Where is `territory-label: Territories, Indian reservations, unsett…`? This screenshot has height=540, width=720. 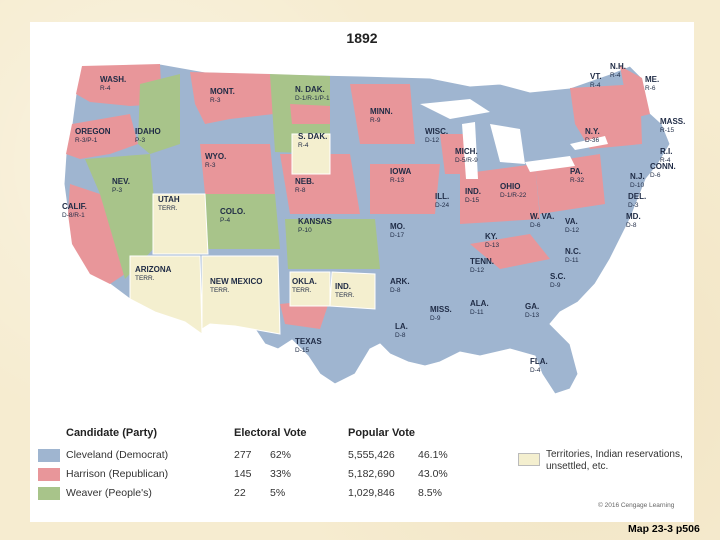
territory-label: Territories, Indian reservations, unsett… is located at coordinates (621, 461).